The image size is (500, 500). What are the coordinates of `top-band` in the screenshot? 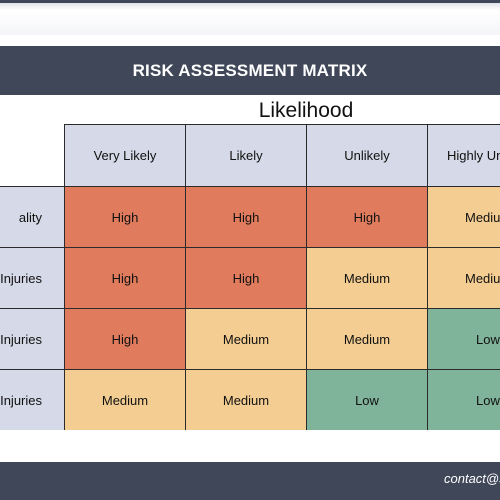 It's located at (250, 17).